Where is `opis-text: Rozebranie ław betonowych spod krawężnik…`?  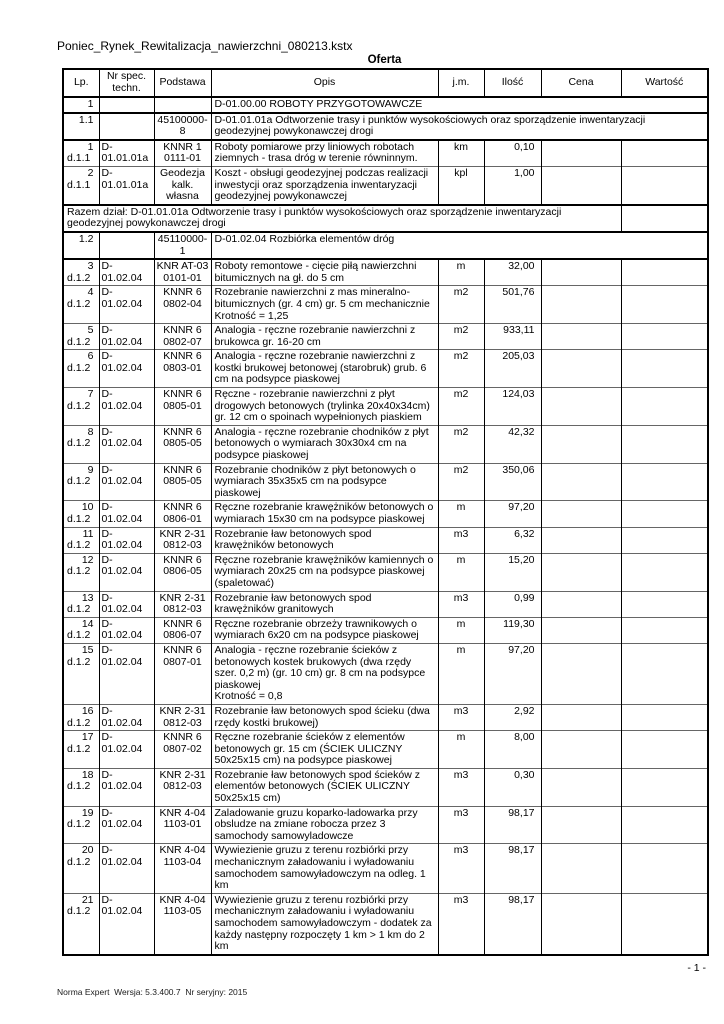 opis-text: Rozebranie ław betonowych spod krawężnik… is located at coordinates (293, 603).